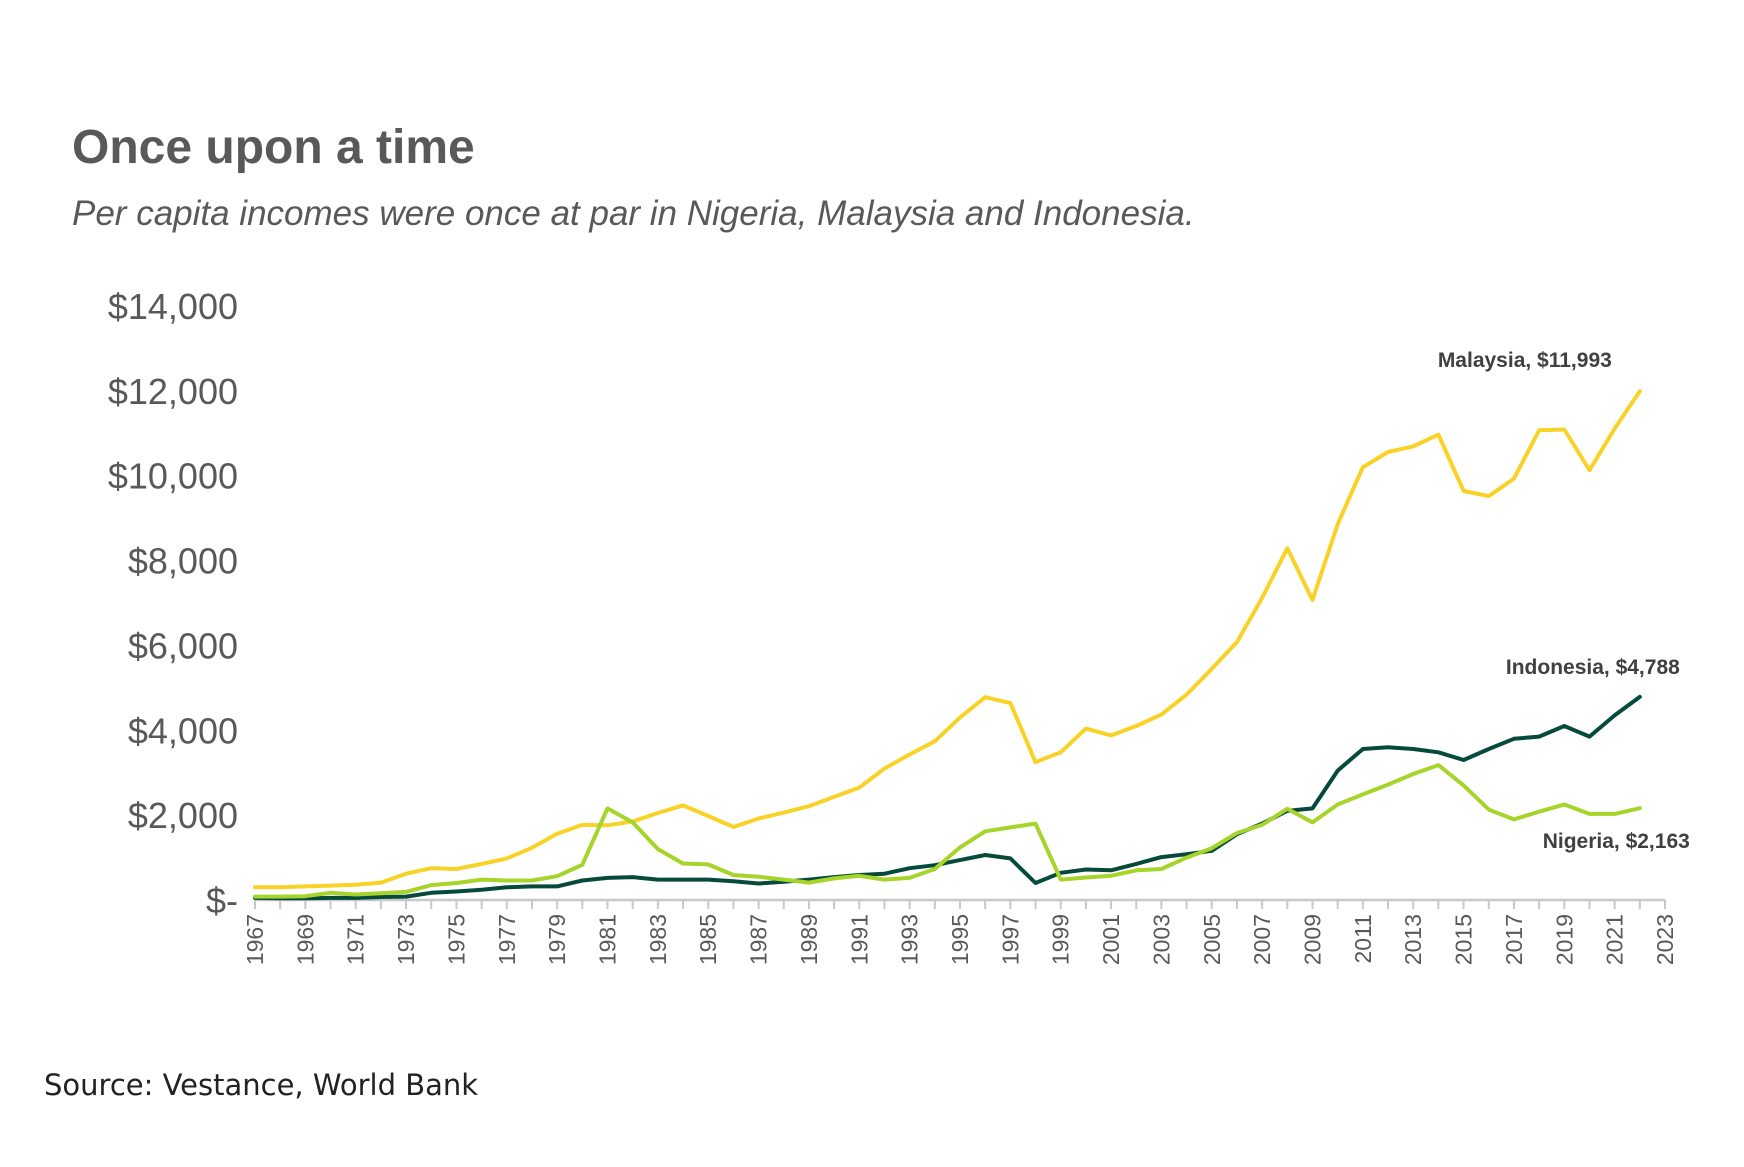  Describe the element at coordinates (1313, 939) in the screenshot. I see `x-tick-label: 2009` at that location.